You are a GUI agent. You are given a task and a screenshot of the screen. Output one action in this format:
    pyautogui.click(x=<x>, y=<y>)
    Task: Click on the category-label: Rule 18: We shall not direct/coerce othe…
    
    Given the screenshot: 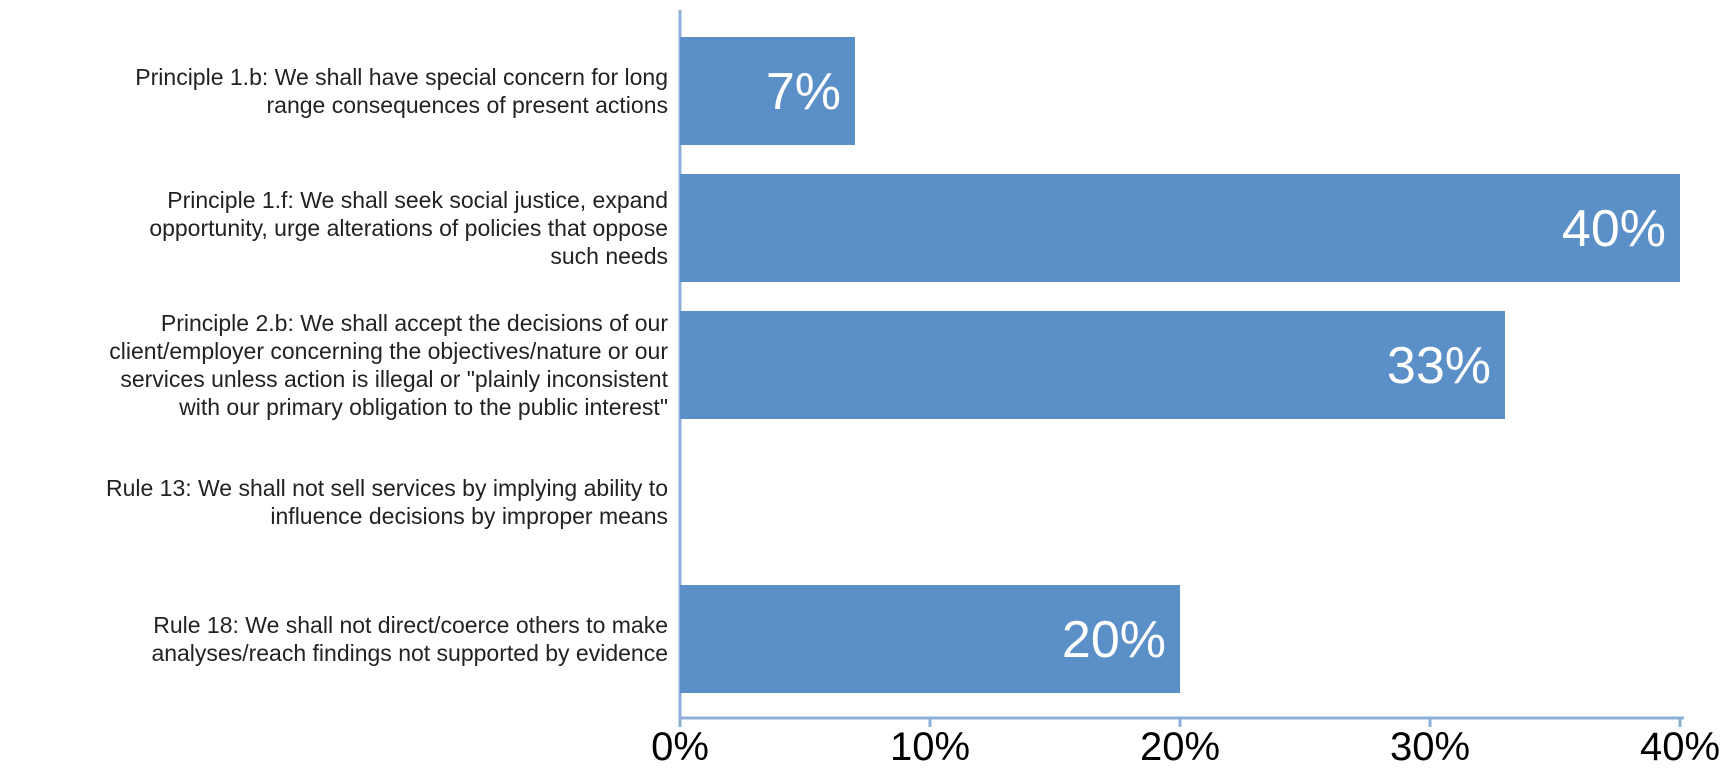 What is the action you would take?
    pyautogui.click(x=409, y=639)
    